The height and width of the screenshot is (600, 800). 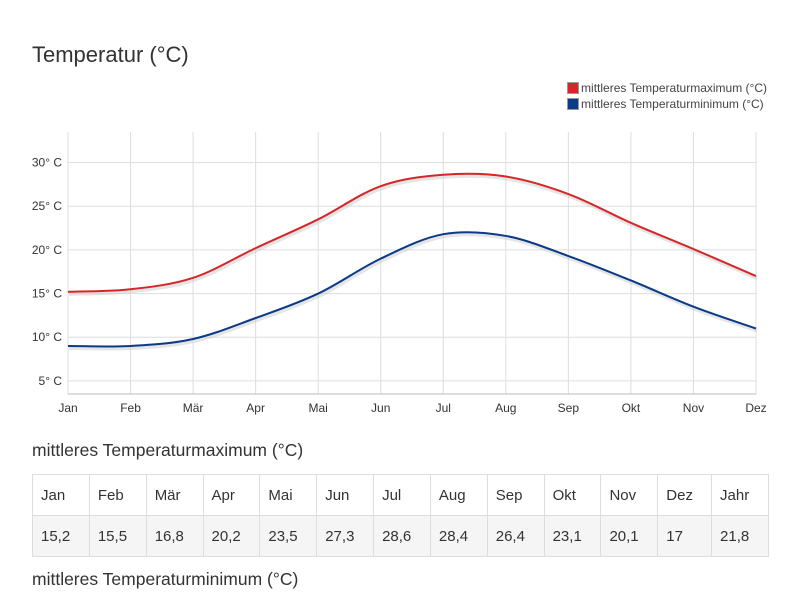 I want to click on table-header-cell: Jul, so click(x=402, y=495).